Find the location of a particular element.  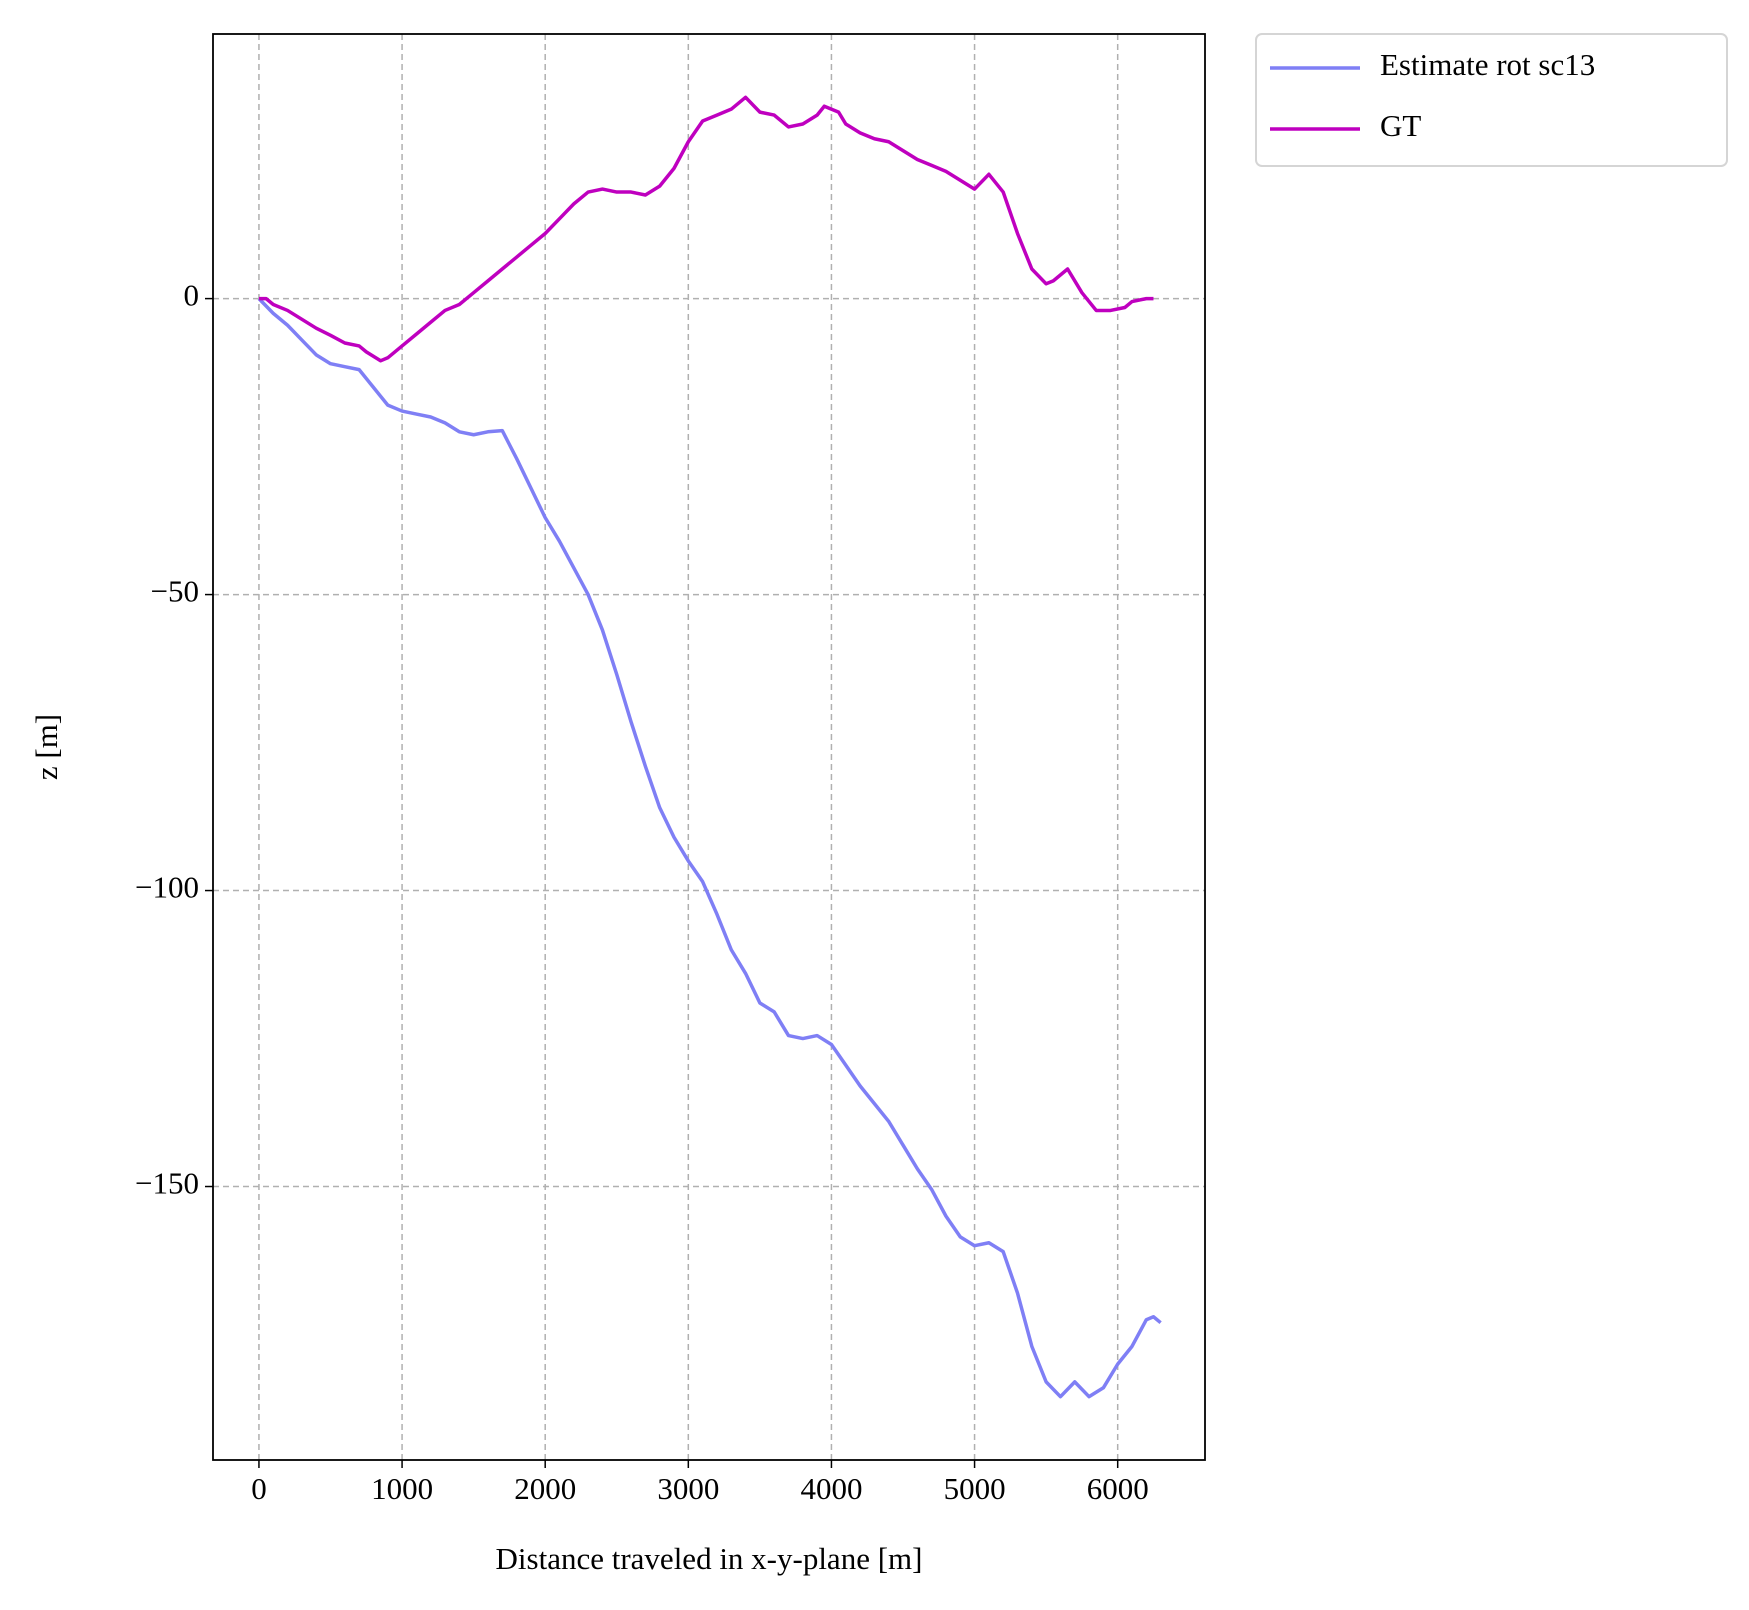

x-axis-label: Distance traveled in x-y-plane [m] is located at coordinates (709, 1558).